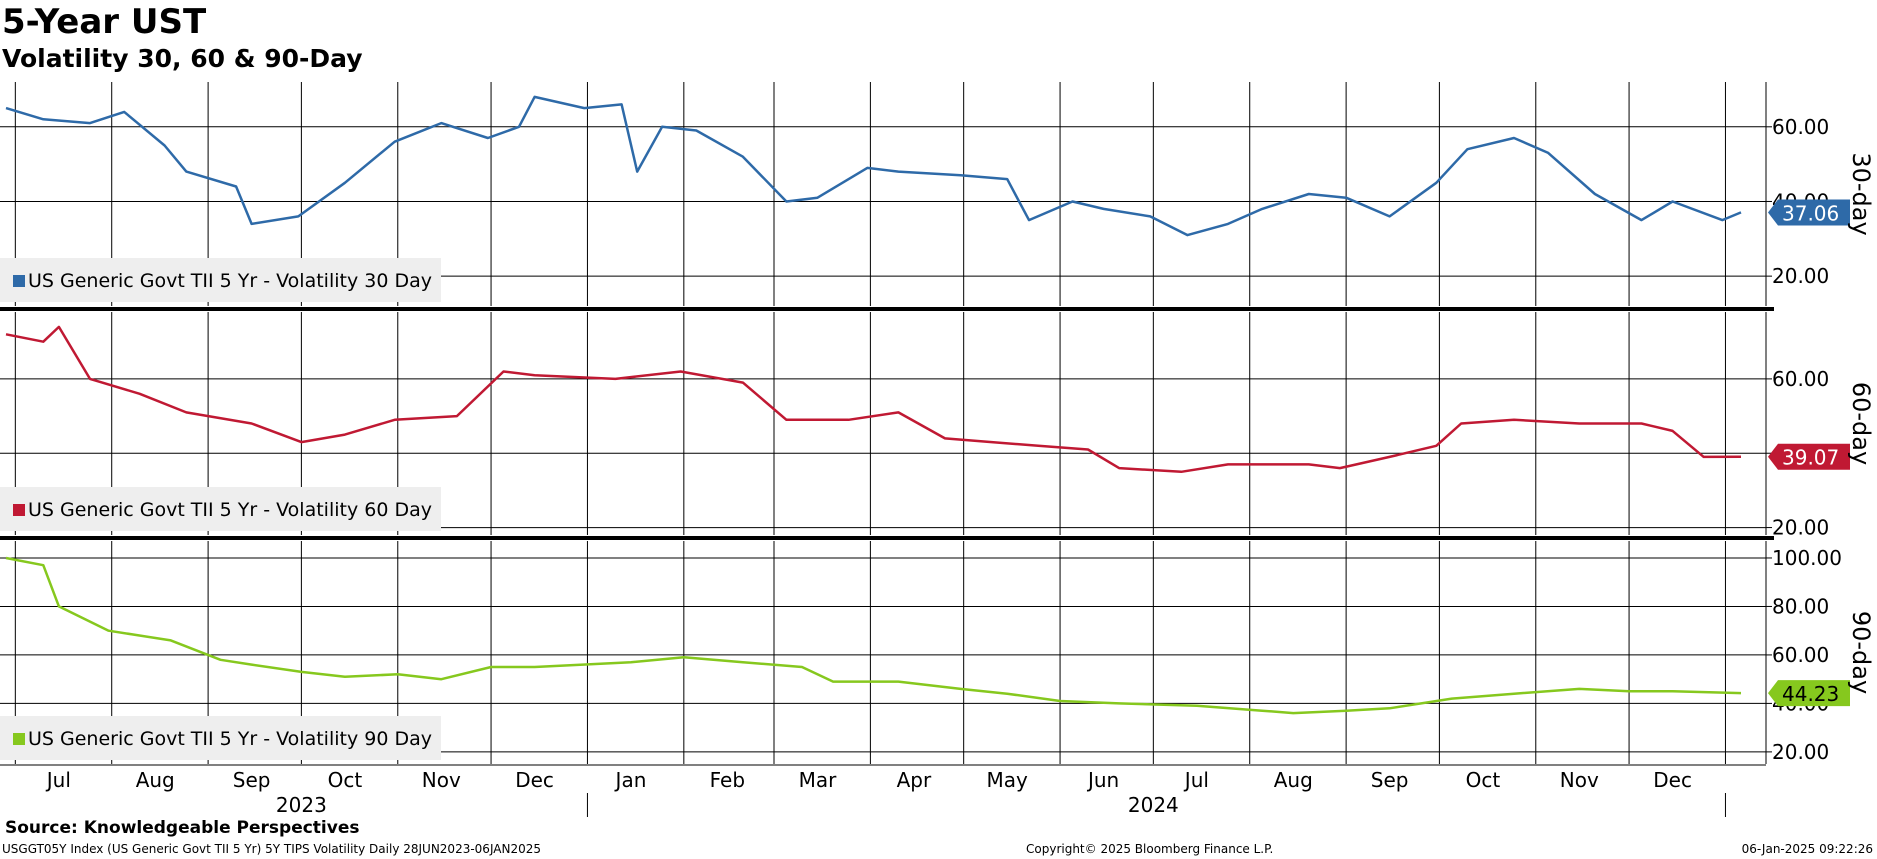 This screenshot has width=1877, height=859. What do you see at coordinates (104, 22) in the screenshot?
I see `page-title: 5-Year UST` at bounding box center [104, 22].